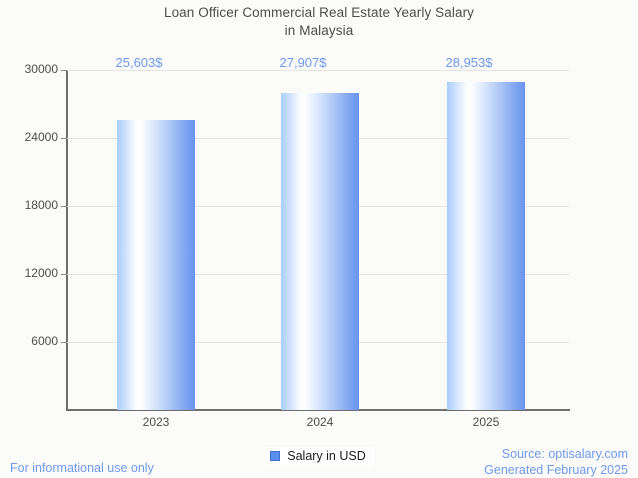  I want to click on bar-2023, so click(156, 265).